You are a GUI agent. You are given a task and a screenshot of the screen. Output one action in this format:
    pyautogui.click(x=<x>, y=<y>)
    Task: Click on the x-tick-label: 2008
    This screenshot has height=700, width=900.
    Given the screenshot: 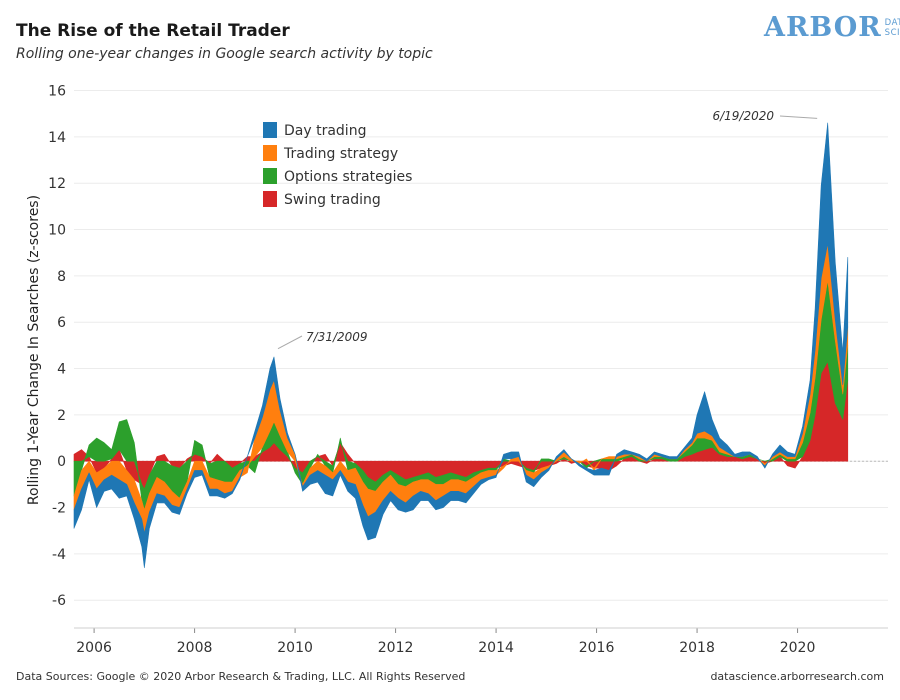 What is the action you would take?
    pyautogui.click(x=195, y=648)
    